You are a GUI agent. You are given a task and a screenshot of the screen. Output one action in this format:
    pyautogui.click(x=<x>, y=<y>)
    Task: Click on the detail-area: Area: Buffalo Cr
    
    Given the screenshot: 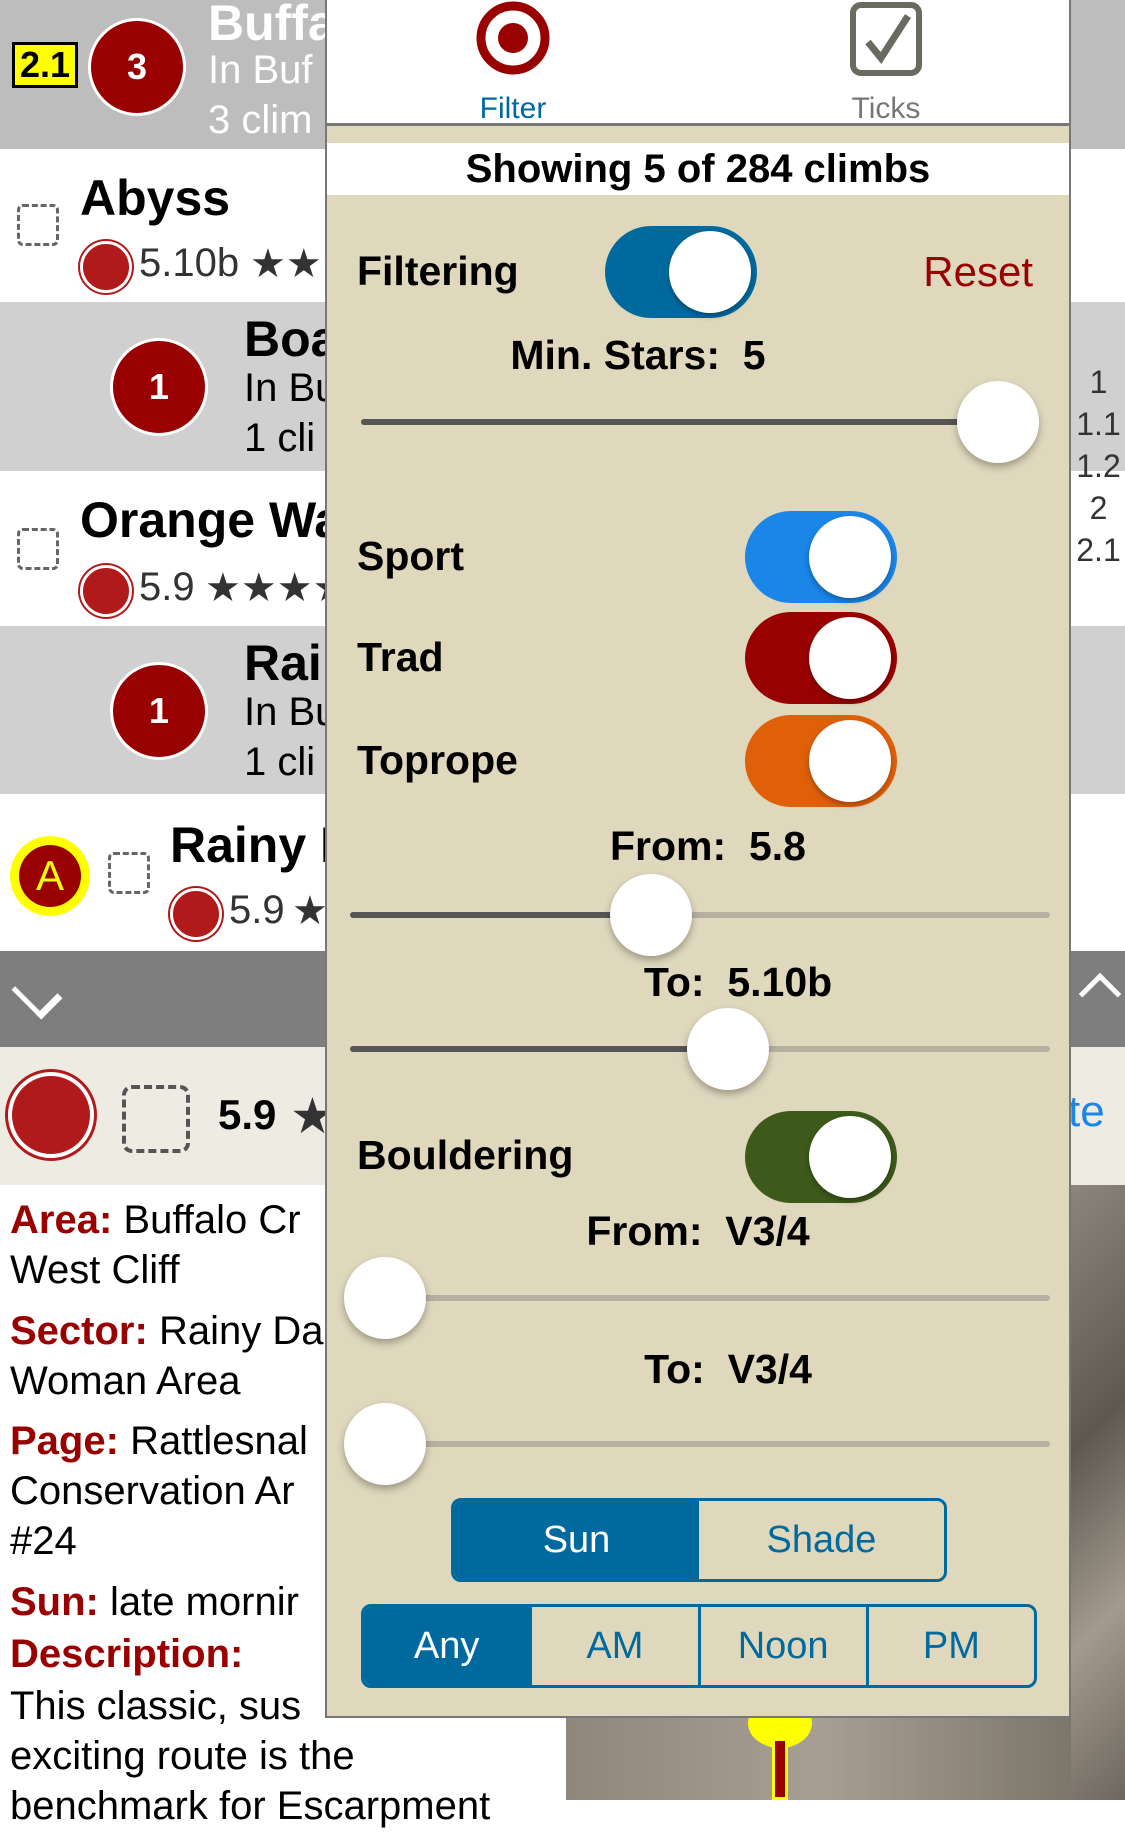 What is the action you would take?
    pyautogui.click(x=155, y=1220)
    